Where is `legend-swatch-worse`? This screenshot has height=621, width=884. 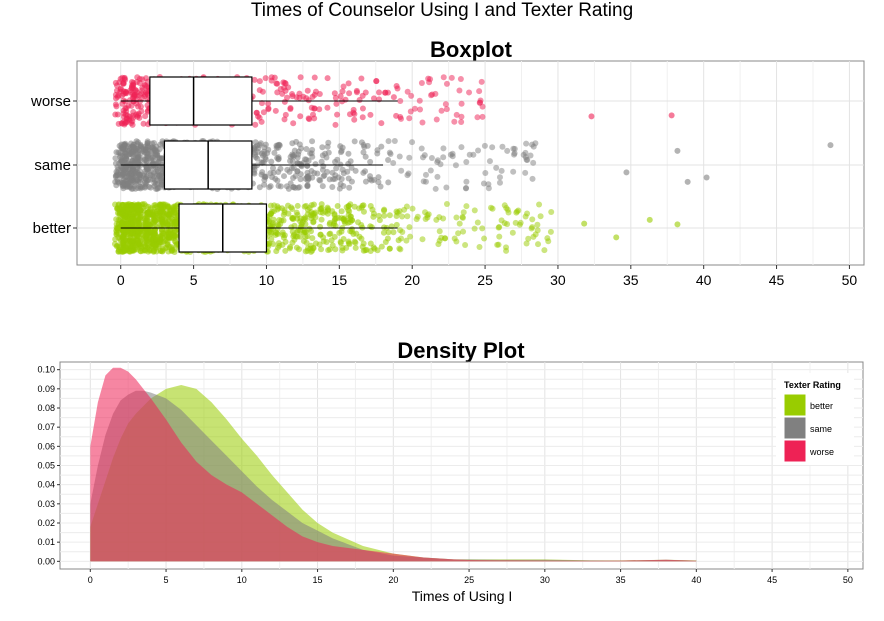 legend-swatch-worse is located at coordinates (795, 451).